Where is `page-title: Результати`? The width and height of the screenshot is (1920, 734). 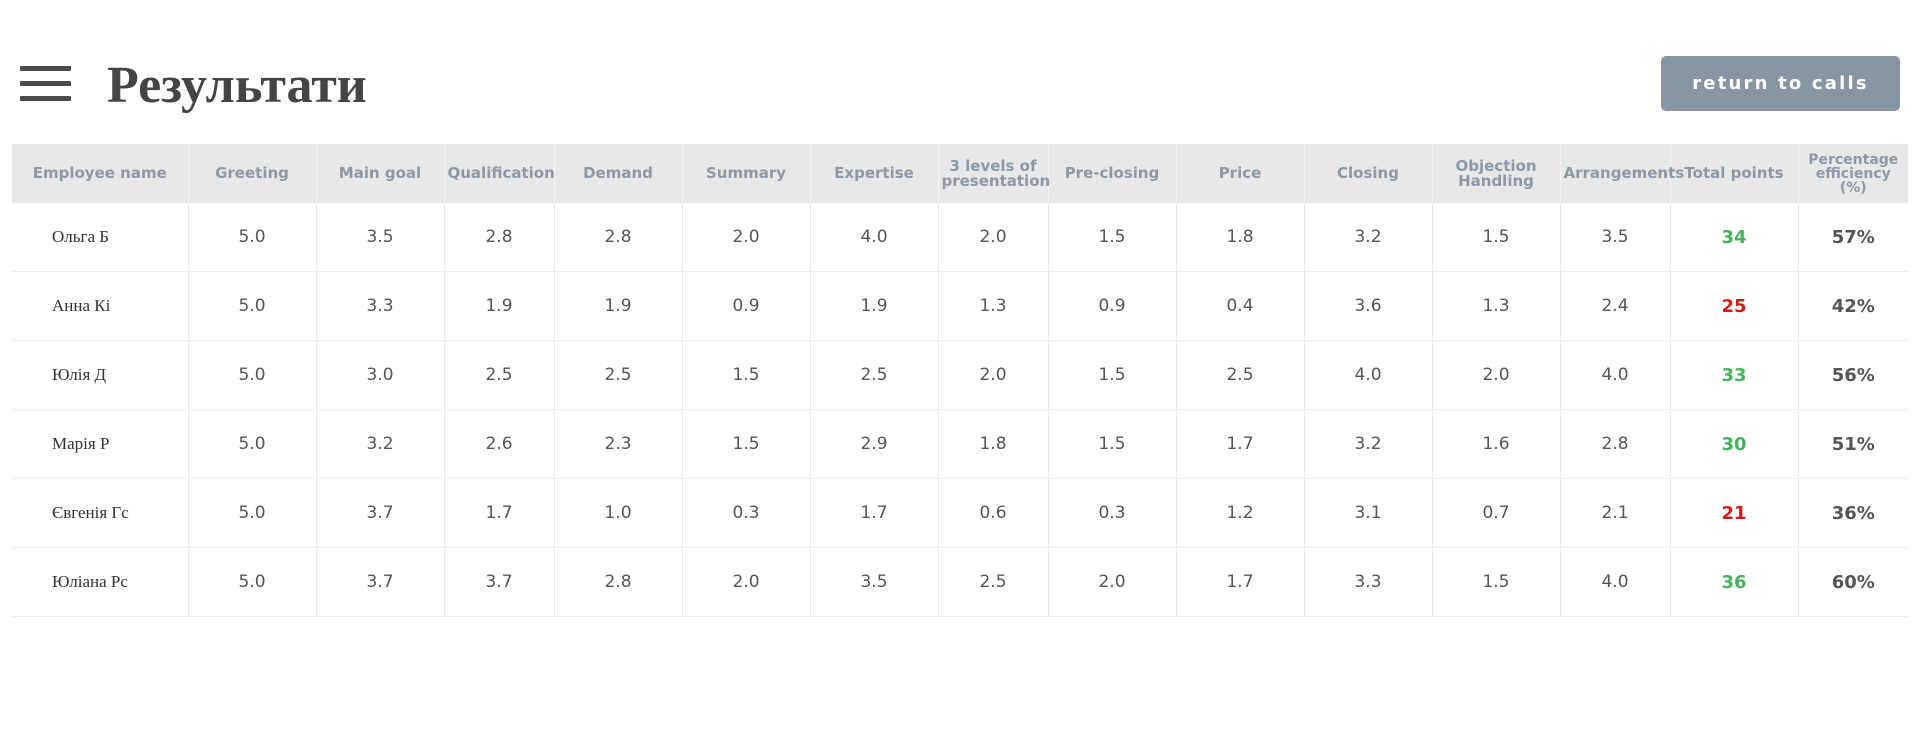
page-title: Результати is located at coordinates (237, 85).